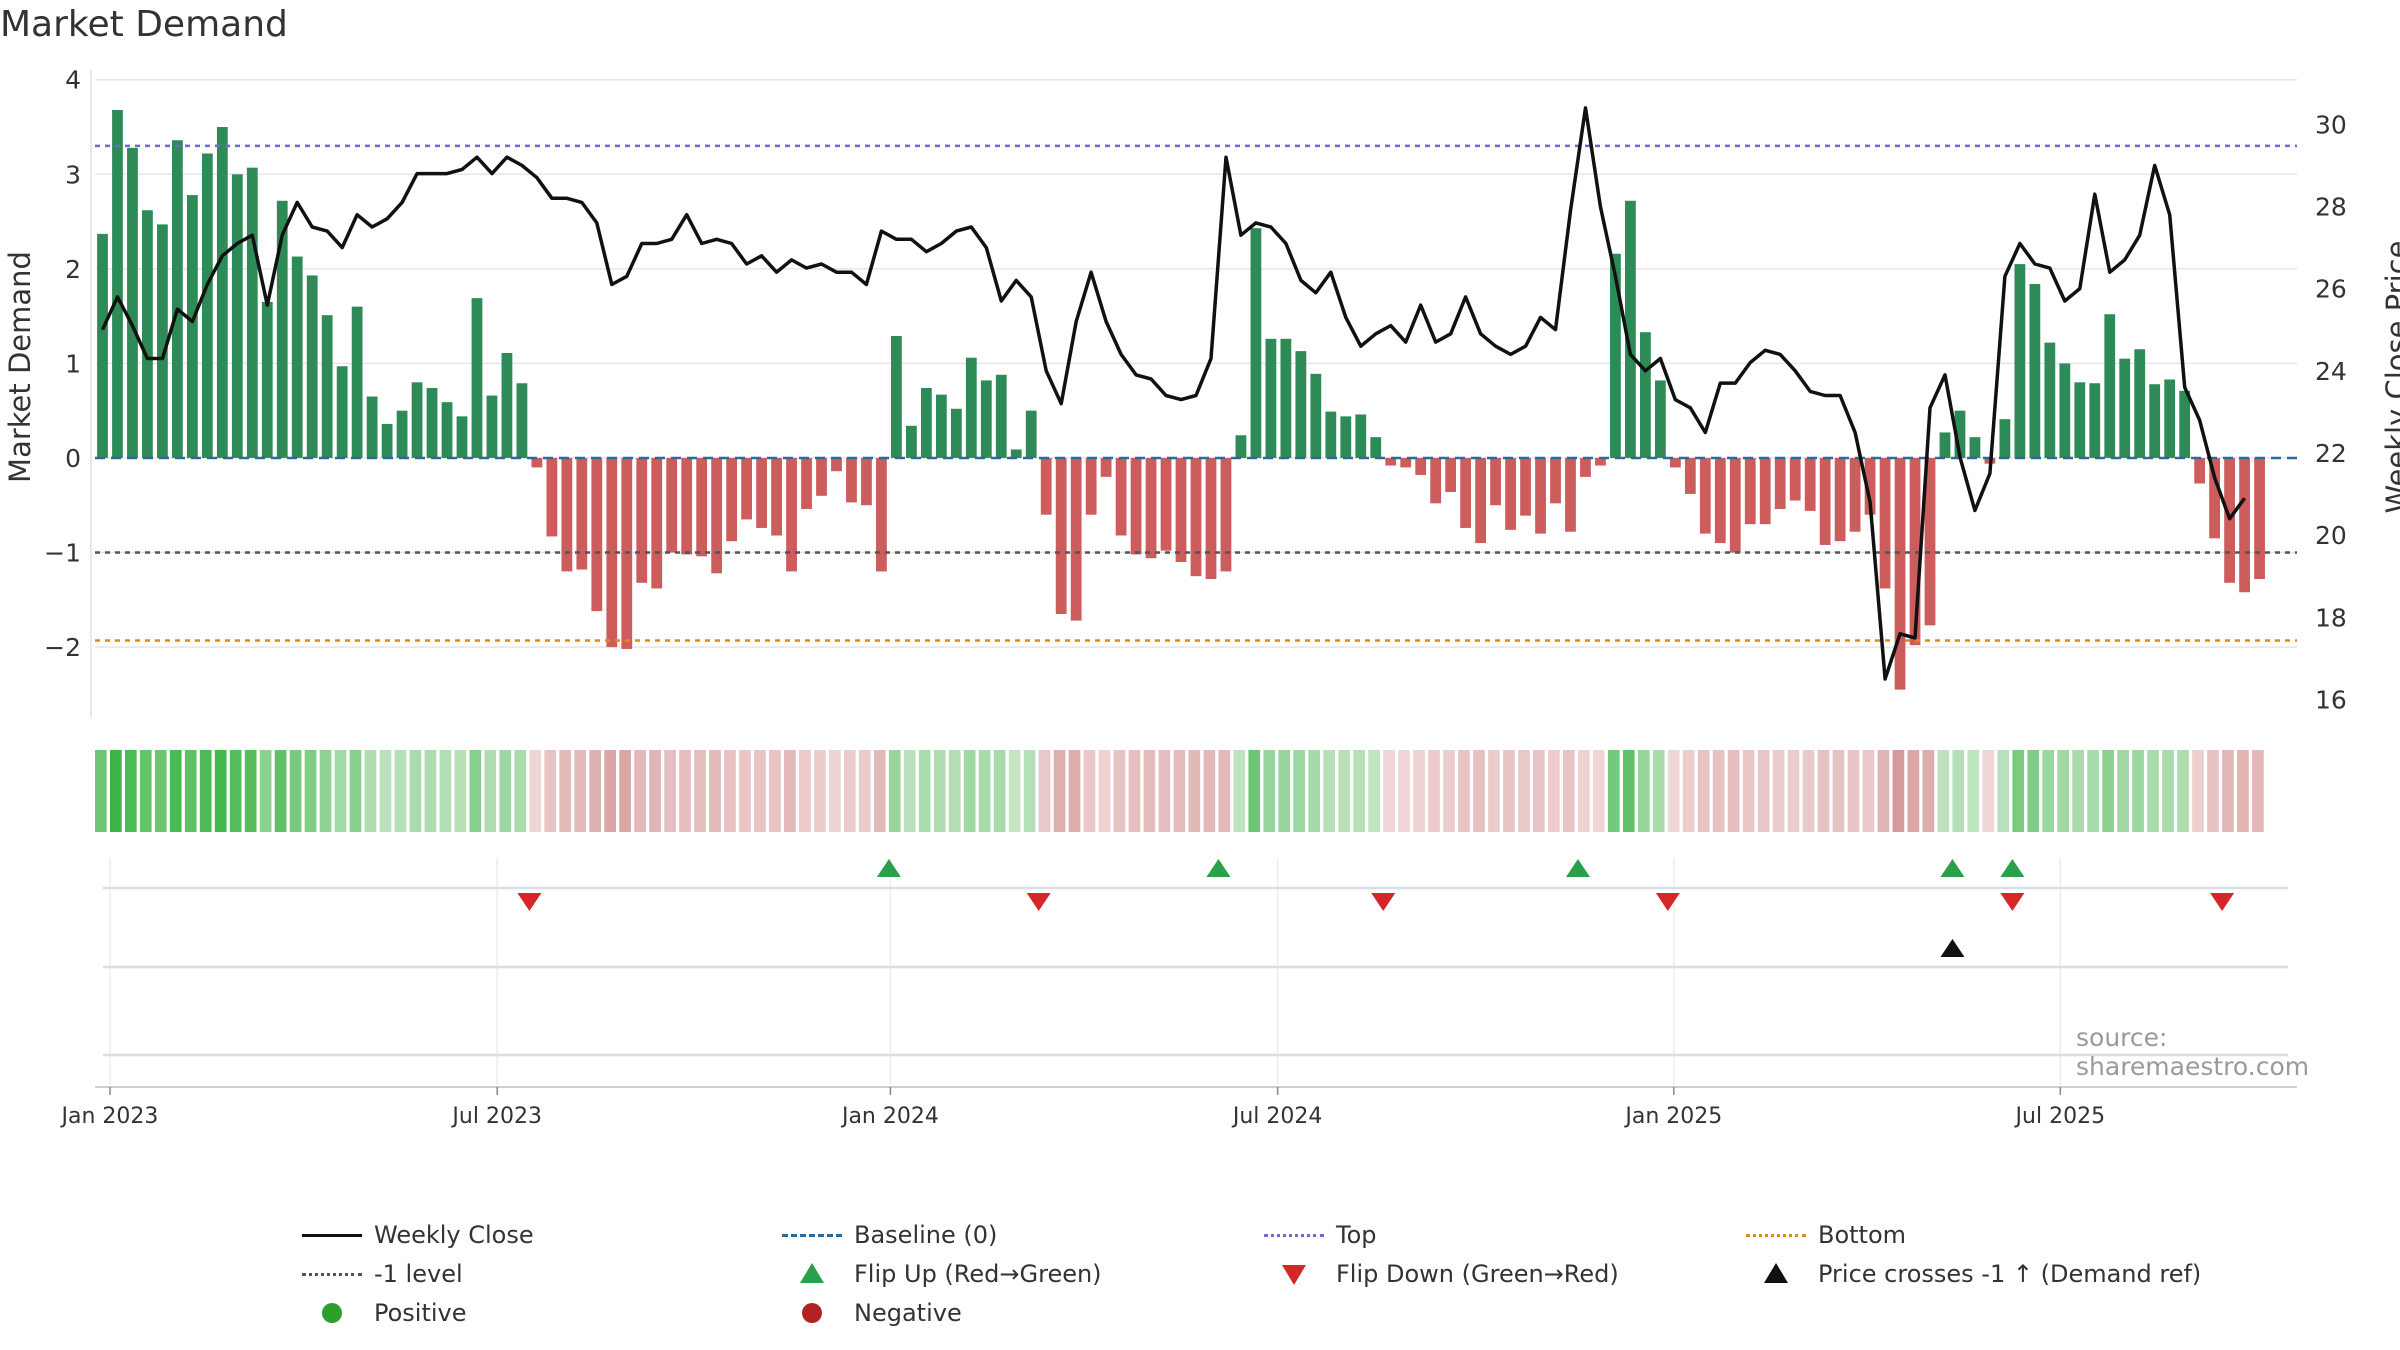 This screenshot has height=1350, width=2400. Describe the element at coordinates (2331, 700) in the screenshot. I see `y-tick-label-right: 16` at that location.